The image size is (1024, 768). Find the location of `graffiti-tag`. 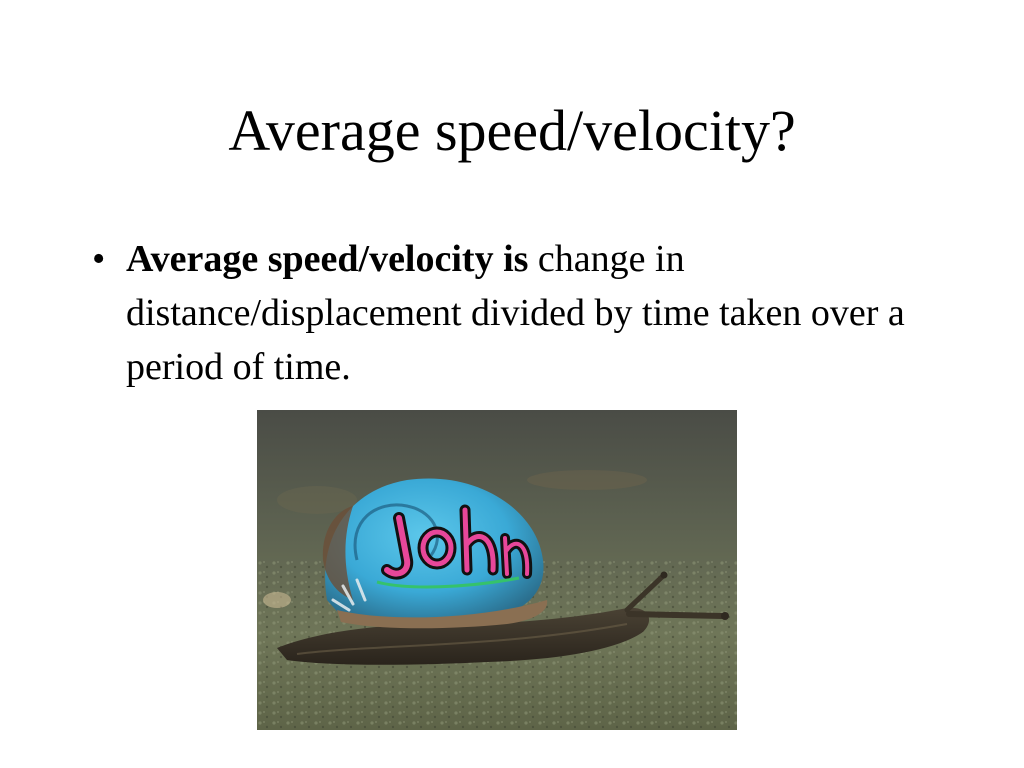

graffiti-tag is located at coordinates (454, 546).